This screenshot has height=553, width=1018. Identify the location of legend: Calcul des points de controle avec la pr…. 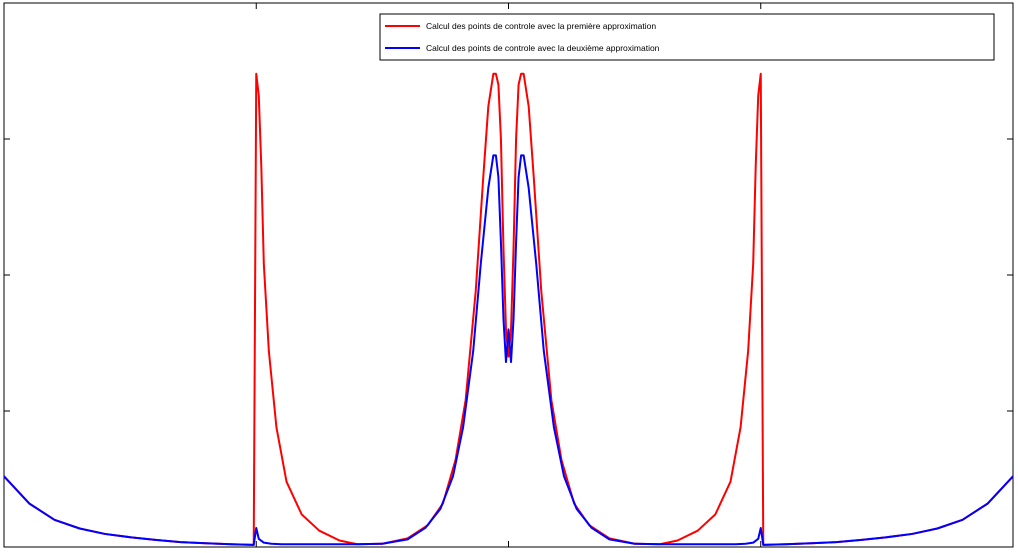
(687, 37).